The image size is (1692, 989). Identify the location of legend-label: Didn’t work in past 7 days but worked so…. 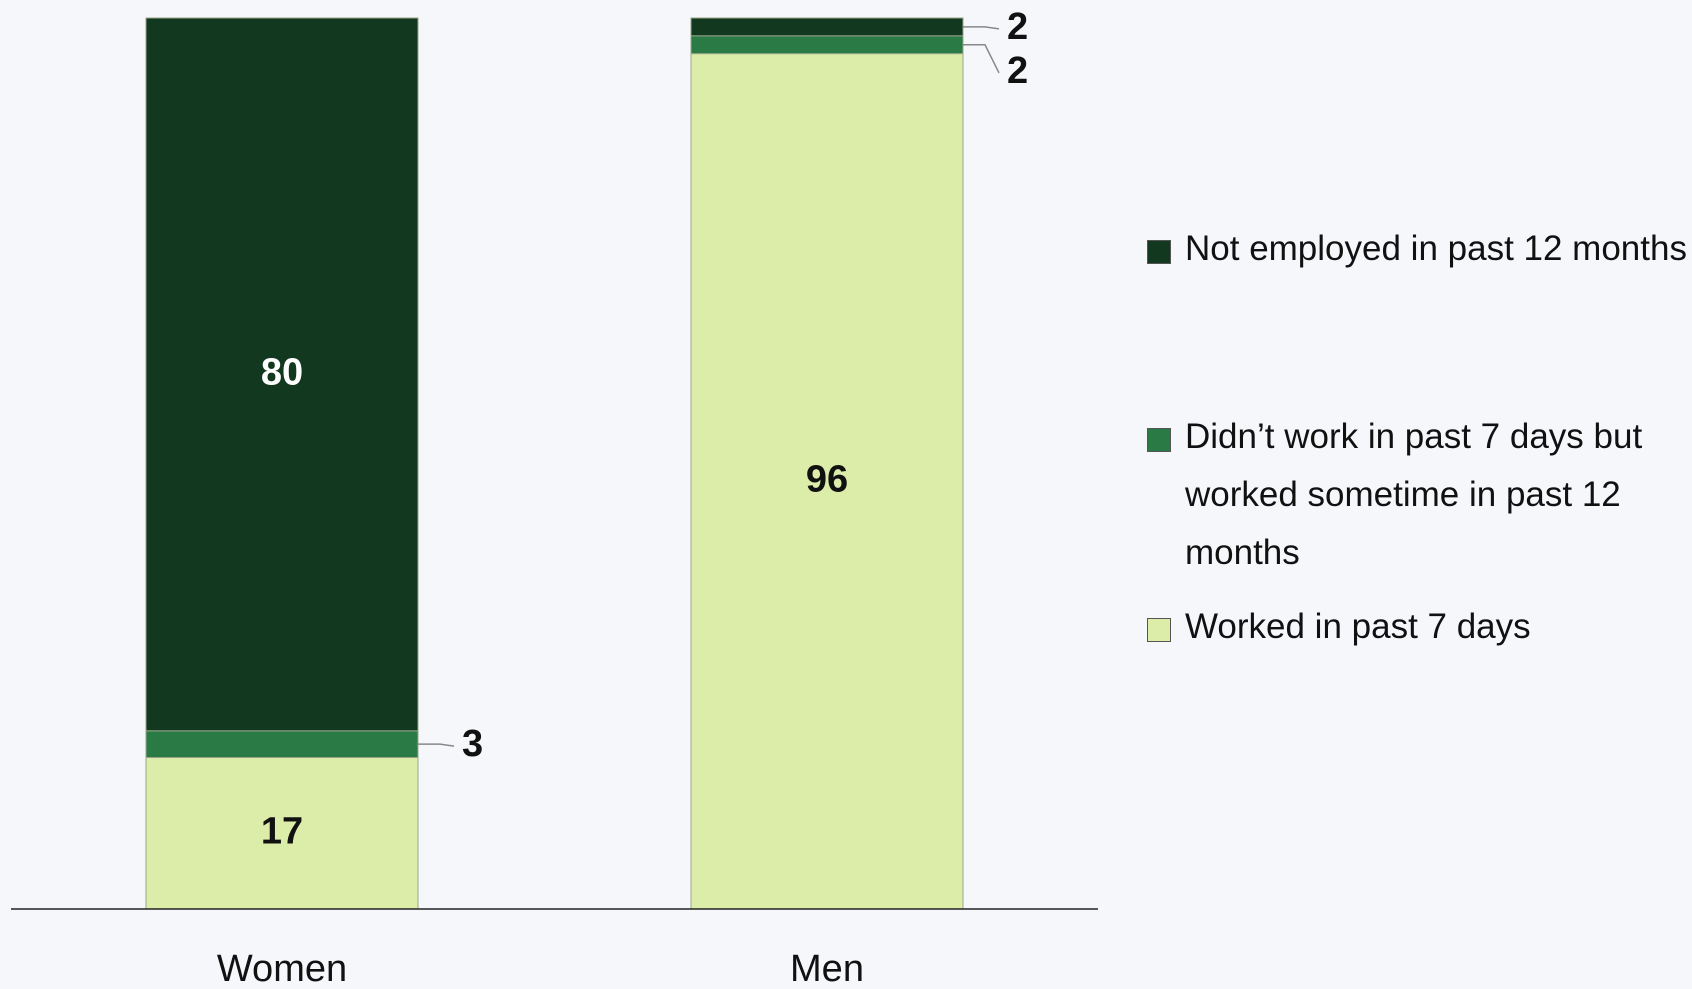
(1414, 494).